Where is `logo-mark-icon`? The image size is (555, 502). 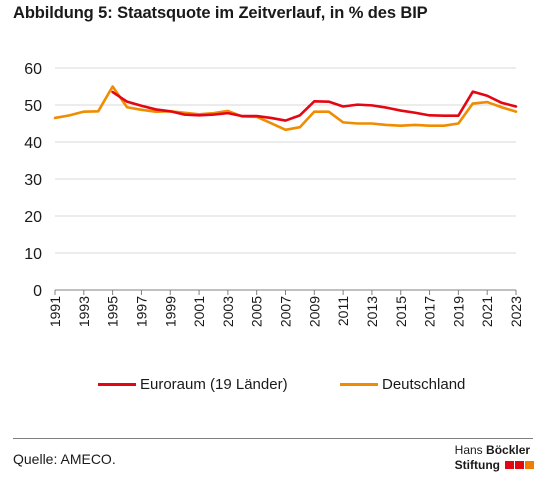 logo-mark-icon is located at coordinates (520, 465).